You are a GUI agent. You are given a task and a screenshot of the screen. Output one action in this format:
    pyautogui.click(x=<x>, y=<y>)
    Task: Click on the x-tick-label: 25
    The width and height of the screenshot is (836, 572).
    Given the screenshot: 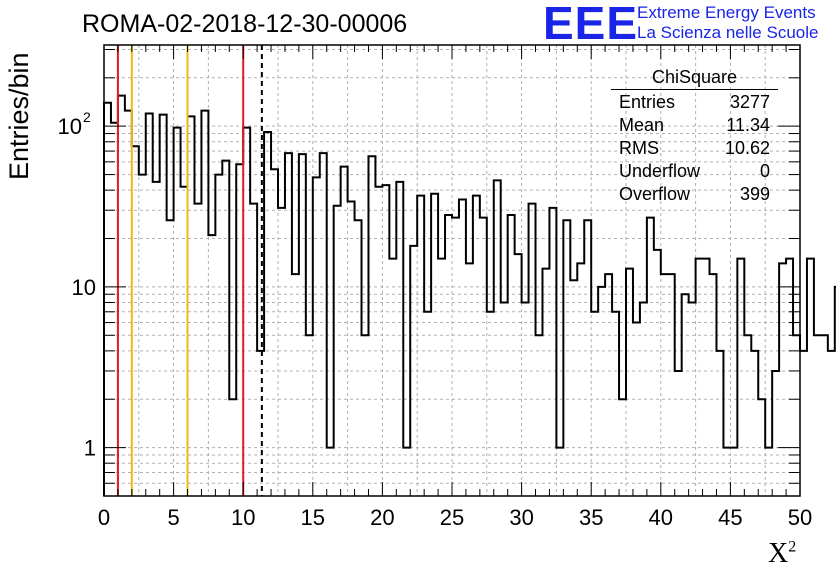 What is the action you would take?
    pyautogui.click(x=452, y=517)
    